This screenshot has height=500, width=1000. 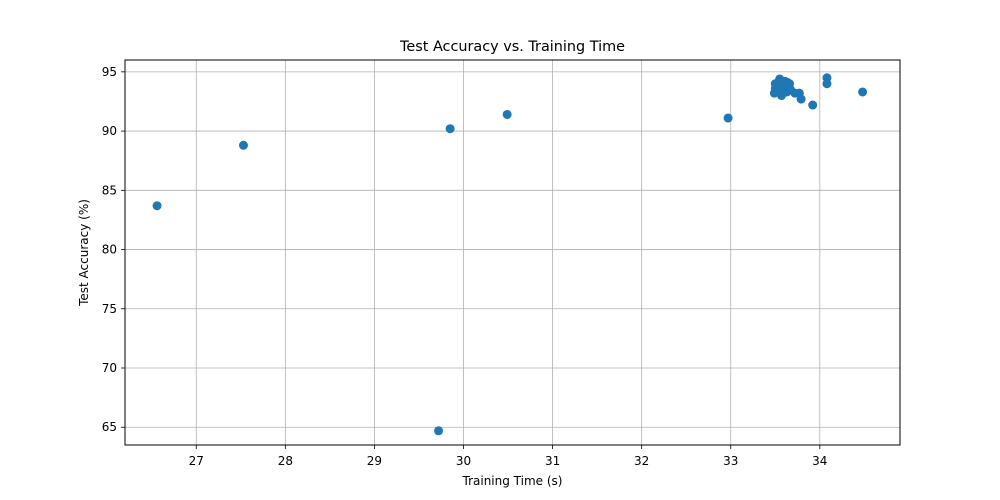 What do you see at coordinates (641, 461) in the screenshot?
I see `x-tick-label: 32` at bounding box center [641, 461].